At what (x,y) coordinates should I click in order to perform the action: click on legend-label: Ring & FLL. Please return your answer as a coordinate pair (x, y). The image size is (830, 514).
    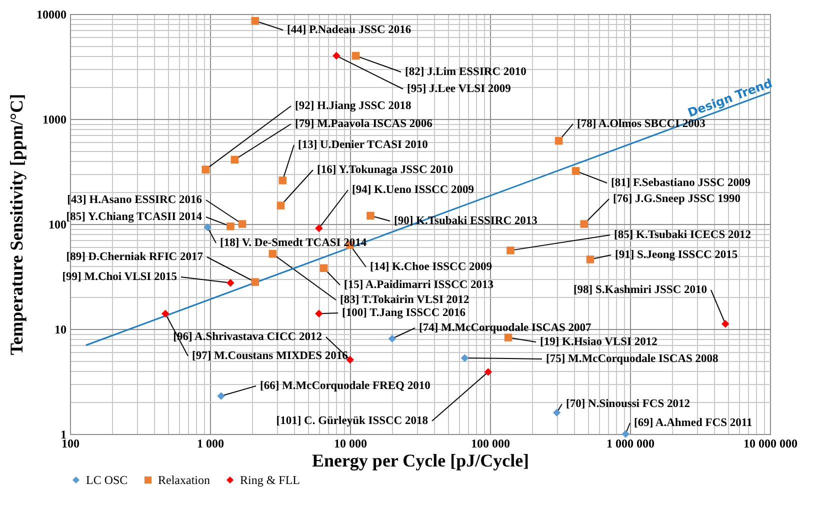
    Looking at the image, I should click on (270, 480).